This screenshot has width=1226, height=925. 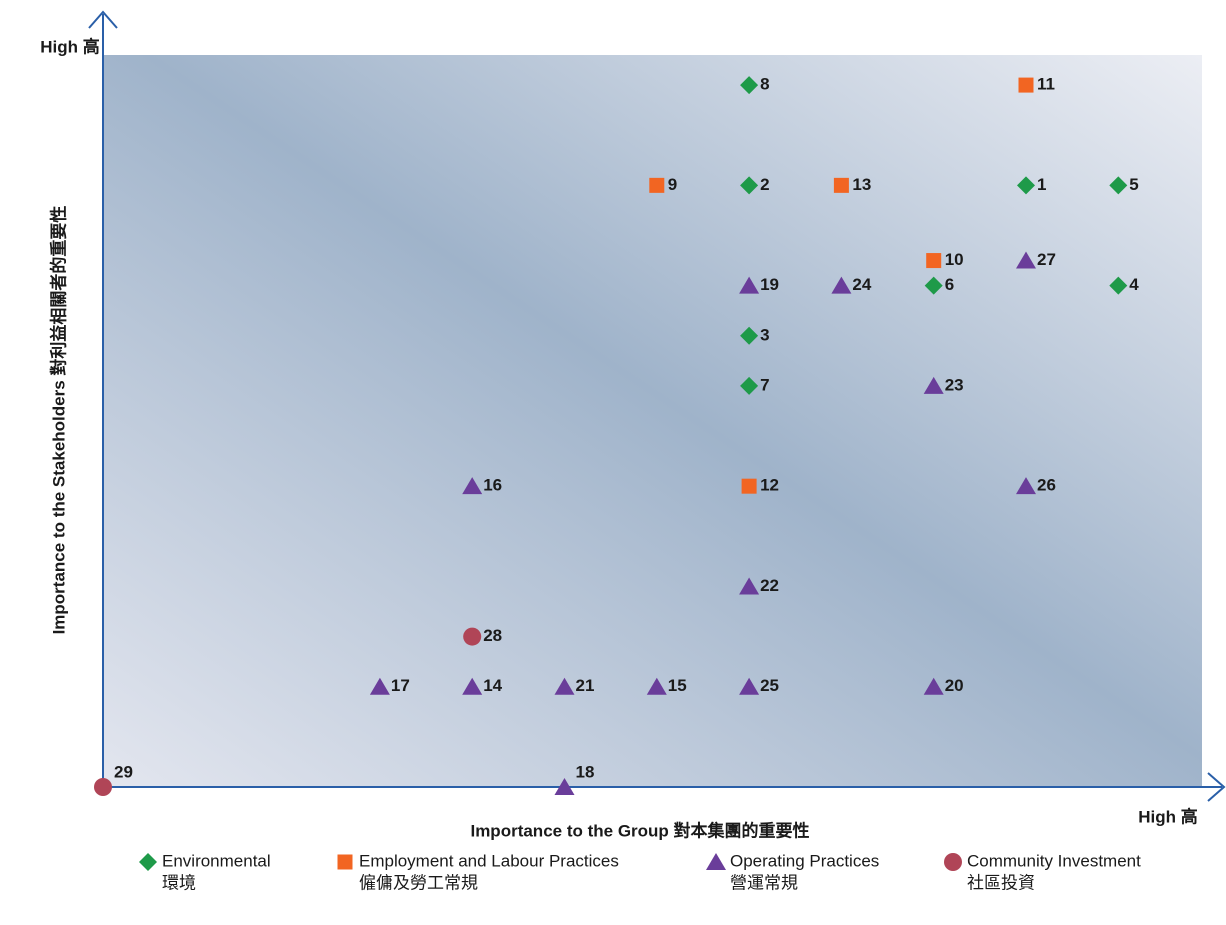 What do you see at coordinates (949, 284) in the screenshot?
I see `point-label: 6` at bounding box center [949, 284].